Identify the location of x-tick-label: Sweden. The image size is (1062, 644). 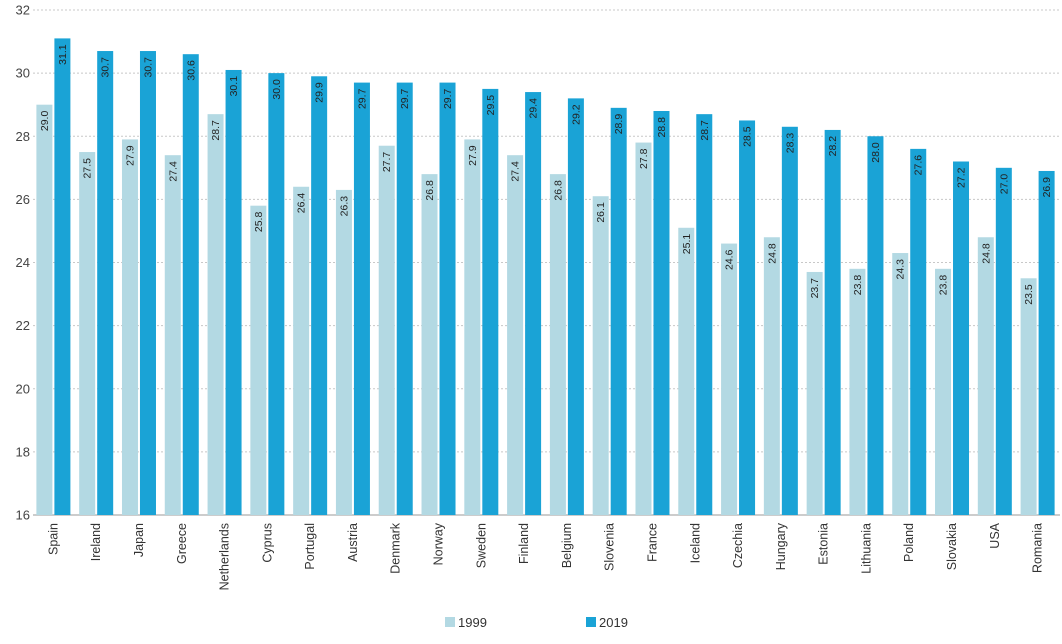
(481, 545).